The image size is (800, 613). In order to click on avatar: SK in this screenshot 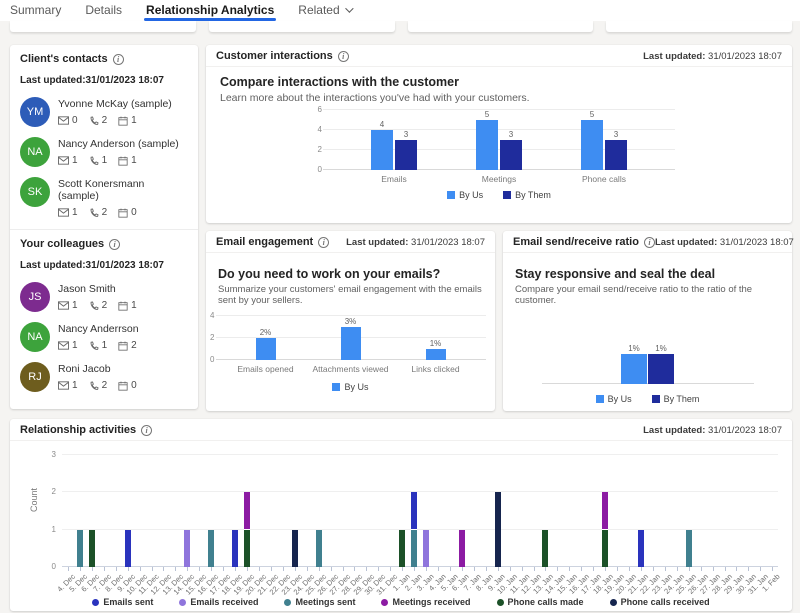, I will do `click(35, 192)`.